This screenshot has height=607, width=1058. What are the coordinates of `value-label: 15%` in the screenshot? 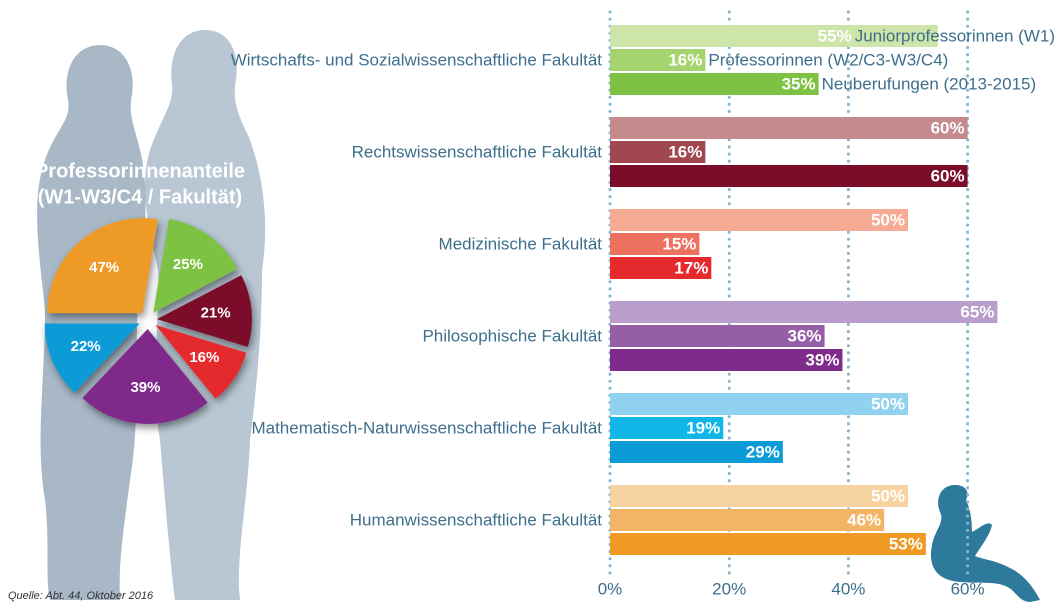 It's located at (679, 243).